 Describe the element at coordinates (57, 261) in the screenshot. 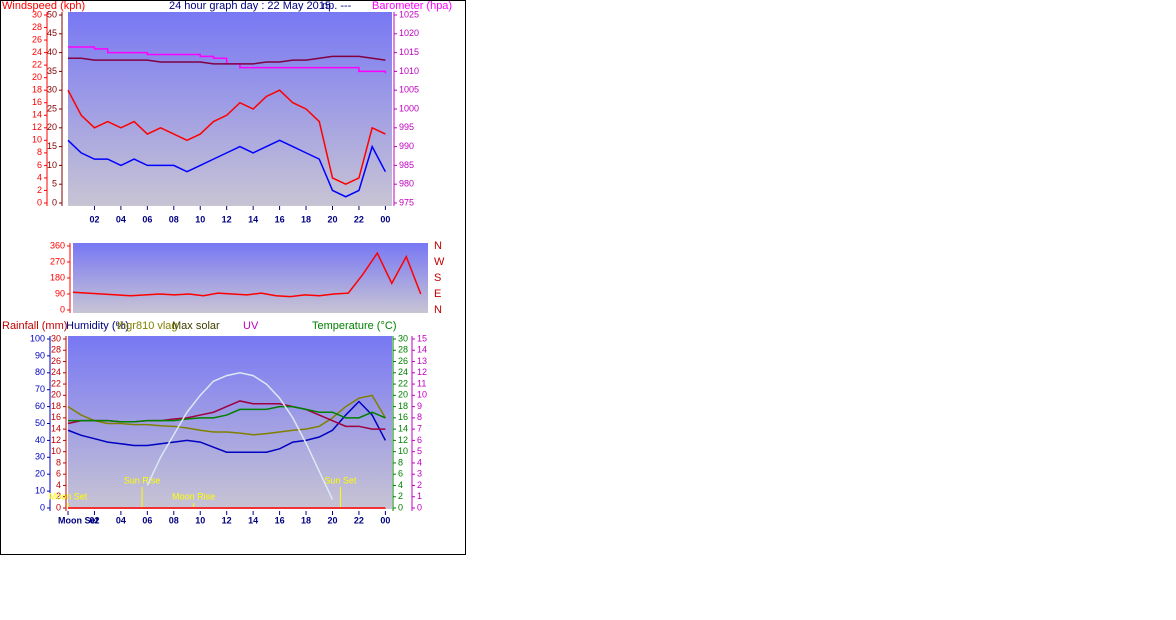

I see `y-tick-label: 270` at that location.